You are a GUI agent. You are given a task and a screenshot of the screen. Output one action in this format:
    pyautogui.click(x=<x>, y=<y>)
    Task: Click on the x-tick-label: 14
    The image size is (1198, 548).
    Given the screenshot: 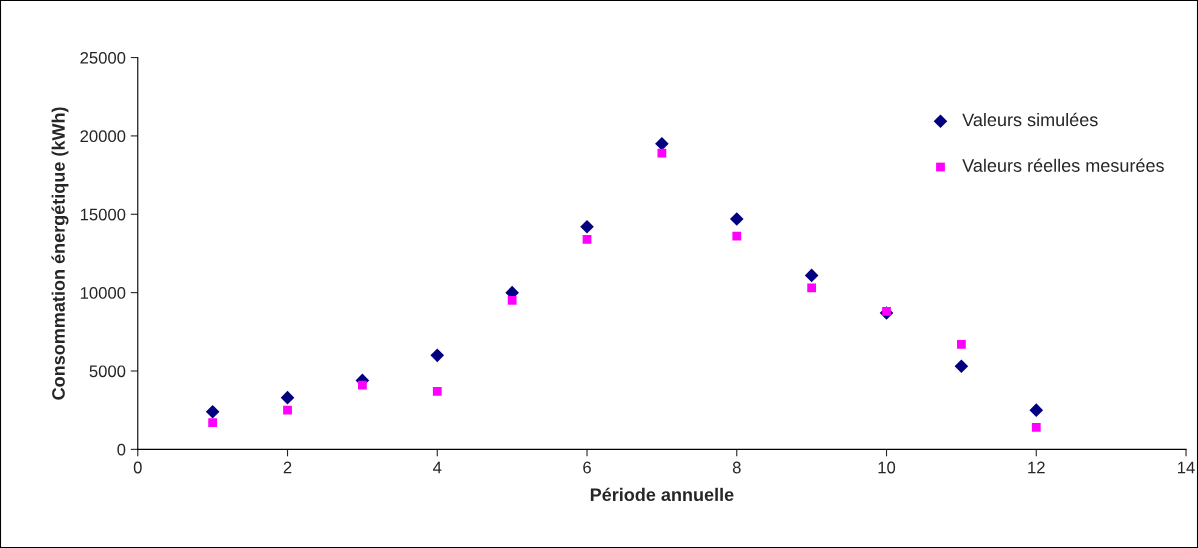 What is the action you would take?
    pyautogui.click(x=1186, y=467)
    